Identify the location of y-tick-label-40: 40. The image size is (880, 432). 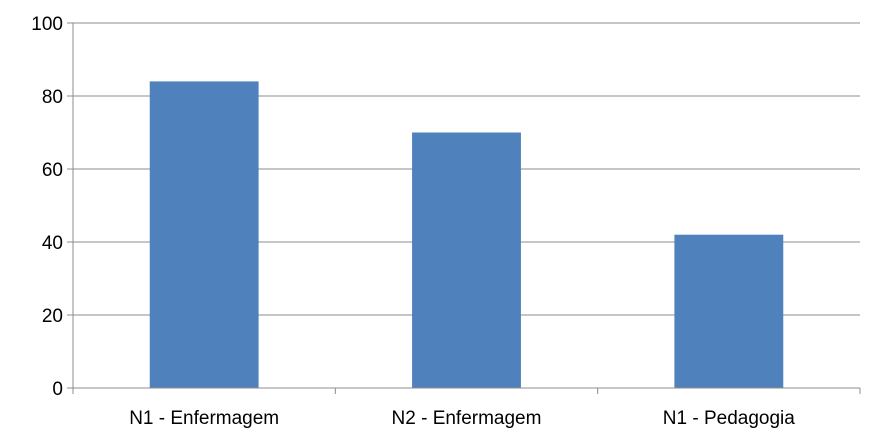
(52, 243).